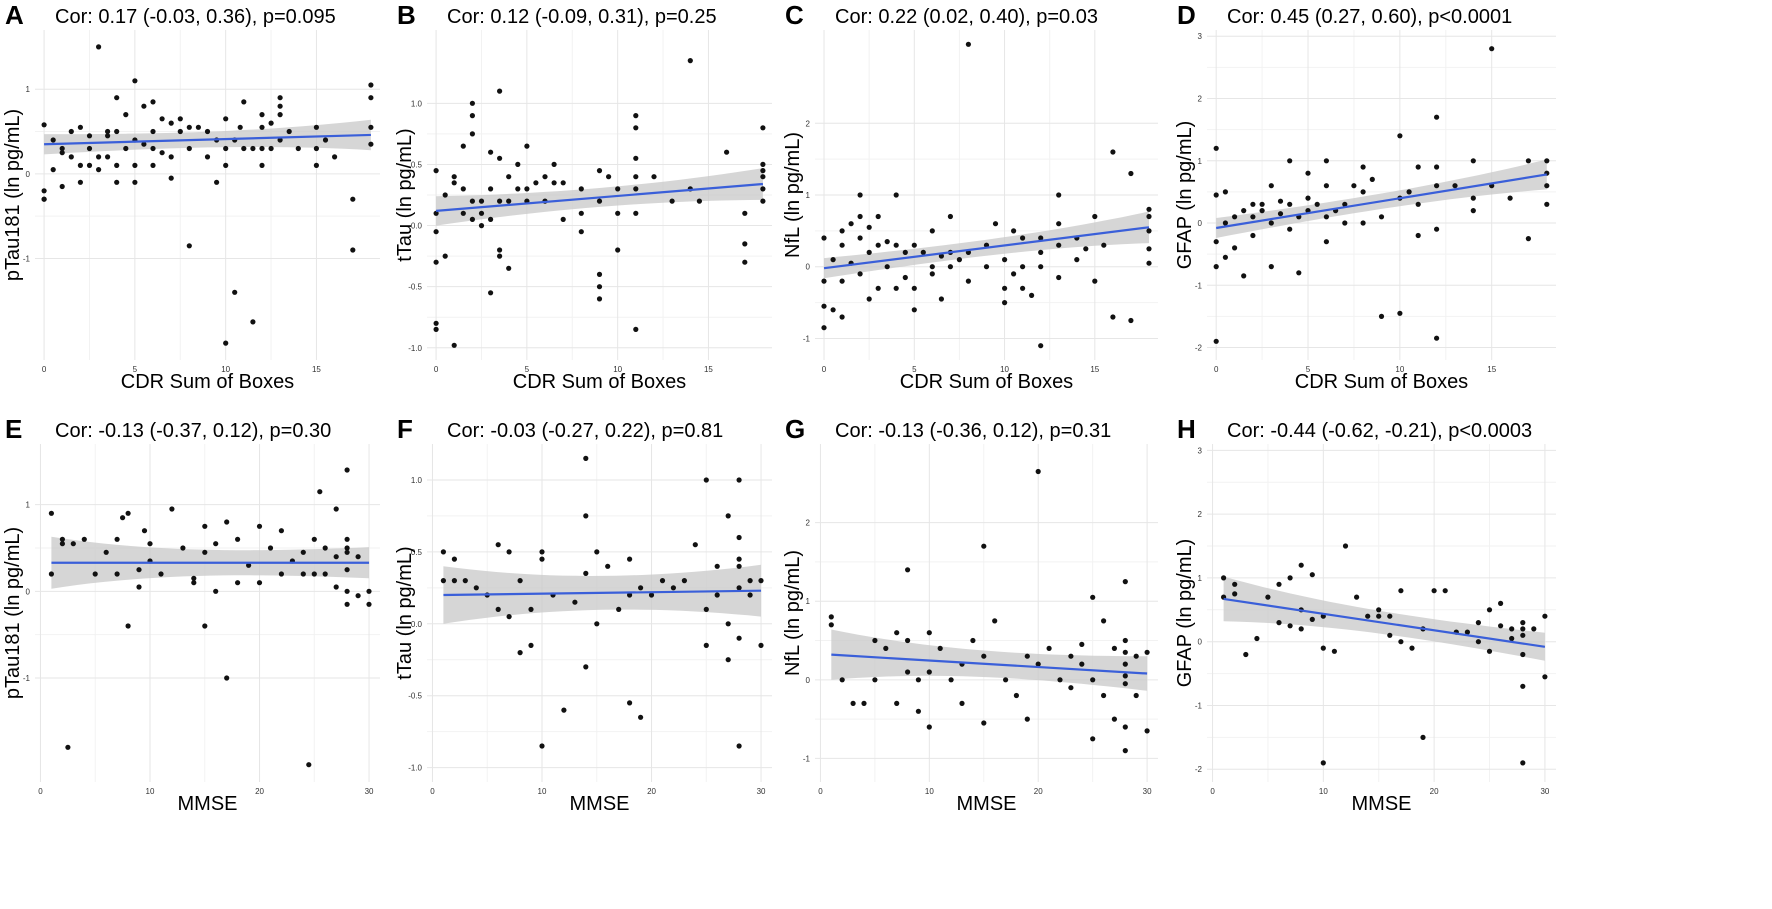 This screenshot has width=1772, height=909. Describe the element at coordinates (13, 195) in the screenshot. I see `y-axis-label: pTau181 (ln pg/mL)` at that location.